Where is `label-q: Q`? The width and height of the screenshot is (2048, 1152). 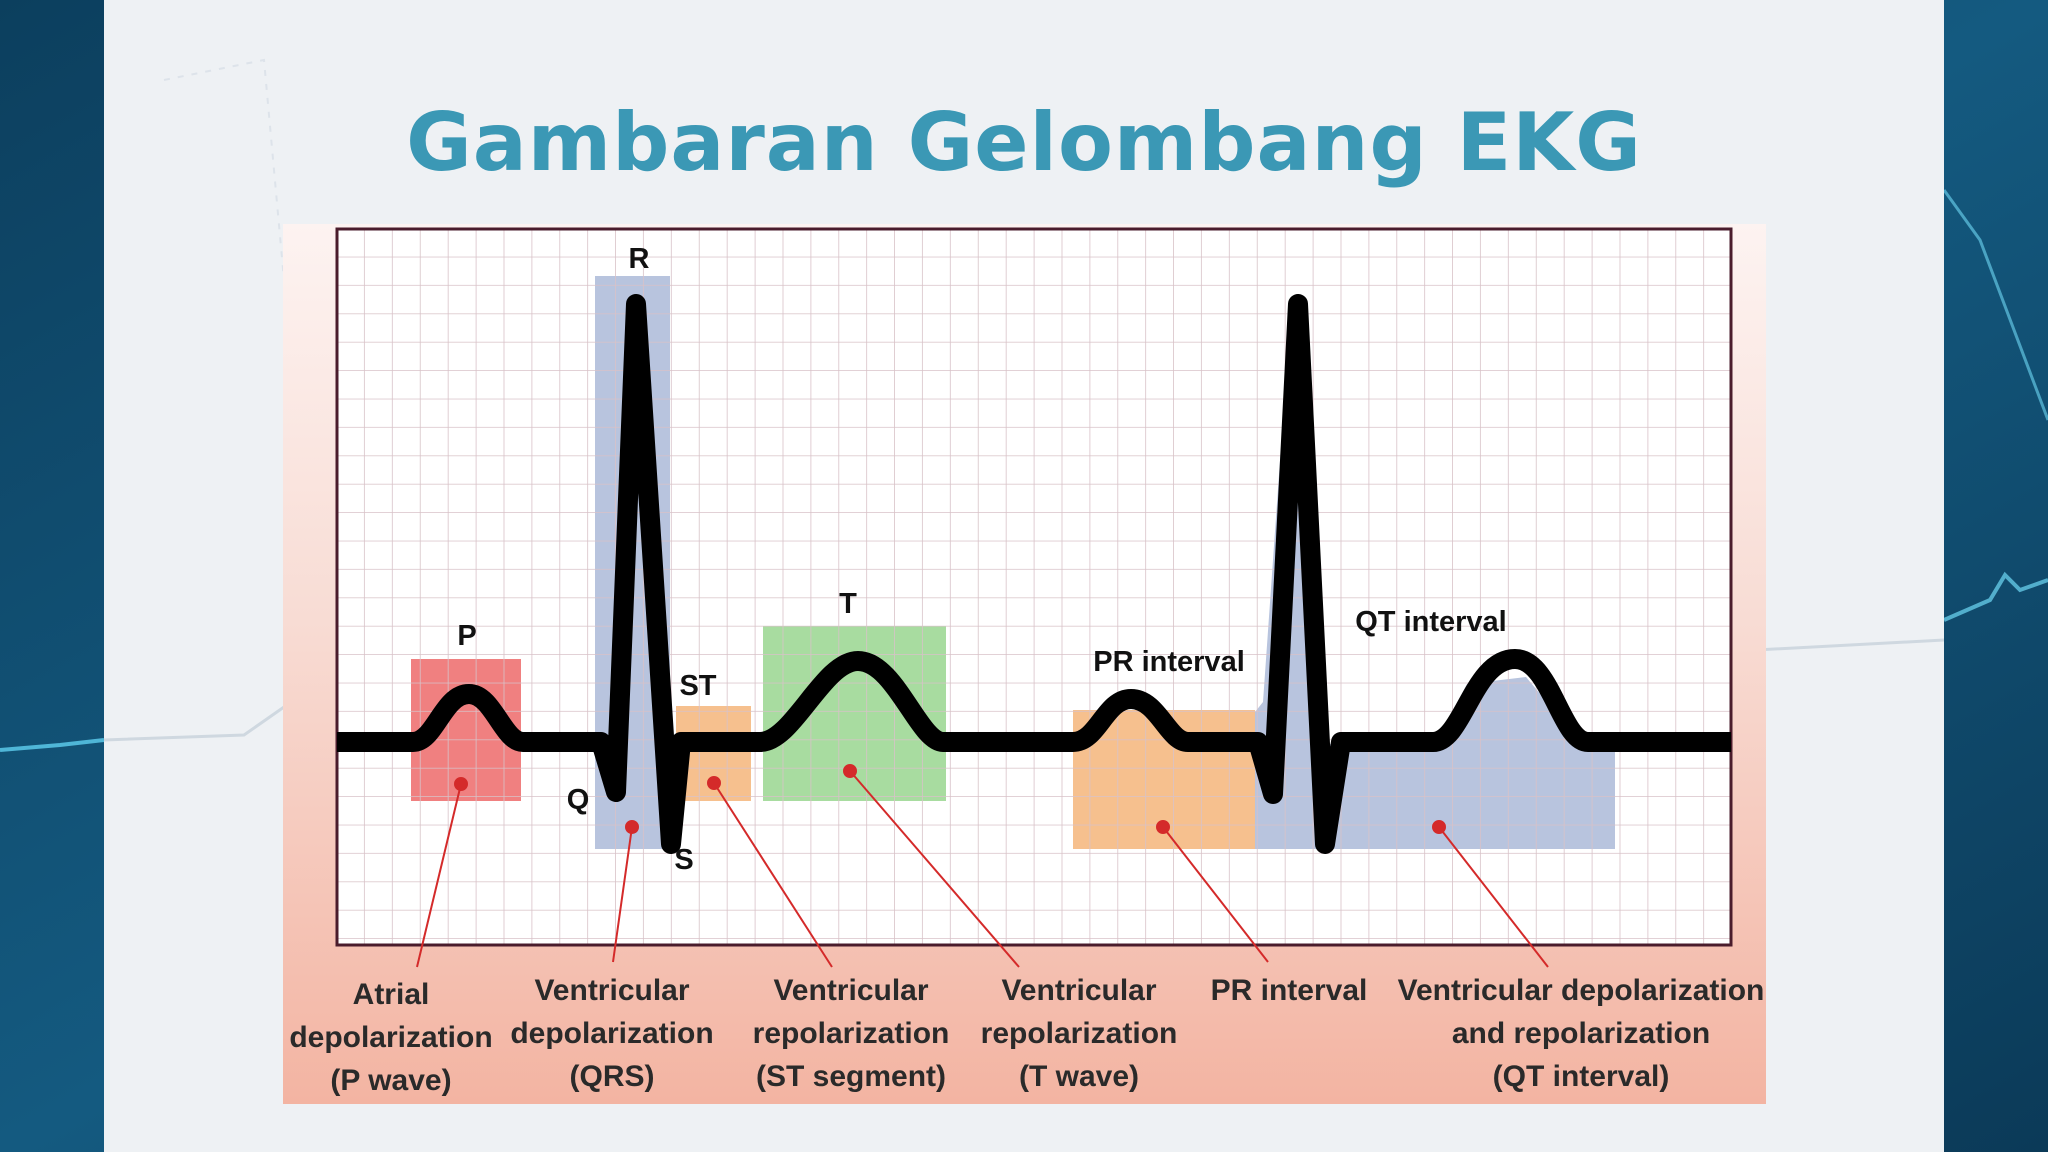
label-q: Q is located at coordinates (578, 800).